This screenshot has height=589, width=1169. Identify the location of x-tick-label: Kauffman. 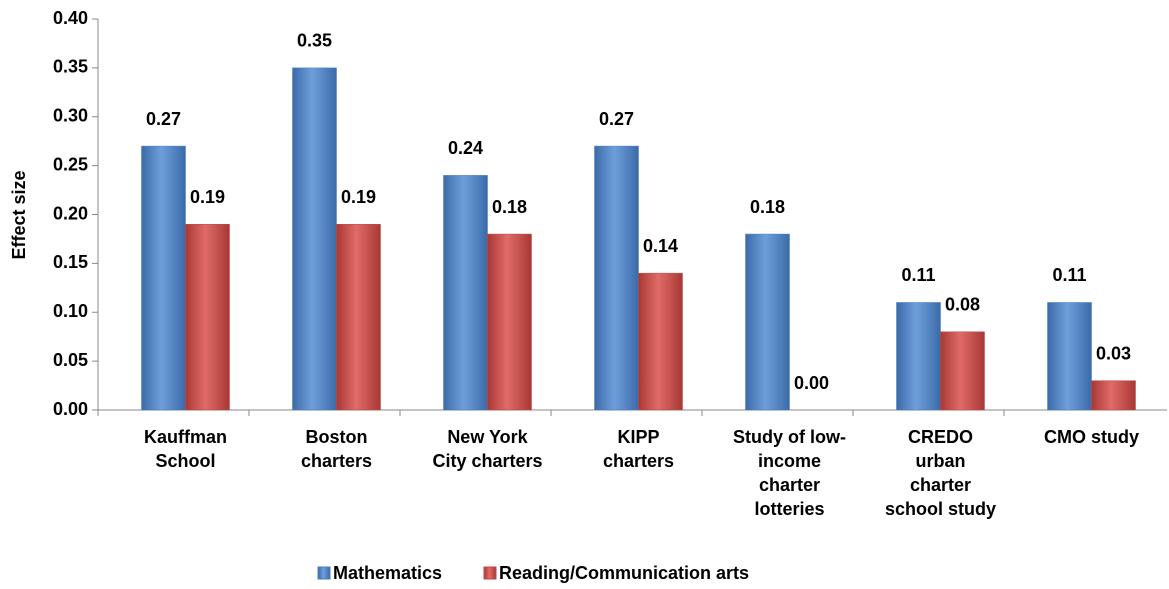
(185, 437).